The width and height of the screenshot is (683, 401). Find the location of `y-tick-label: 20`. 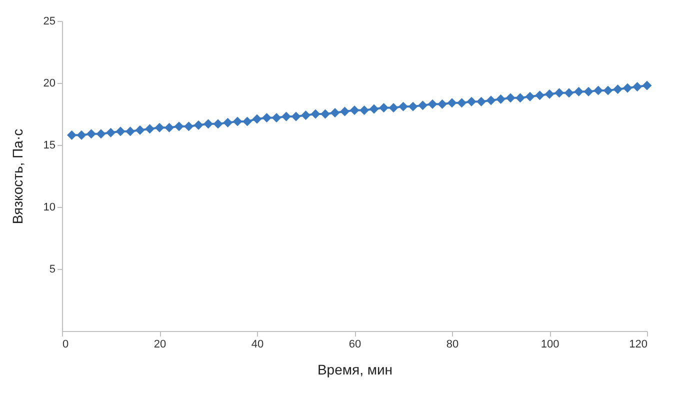

y-tick-label: 20 is located at coordinates (49, 84).